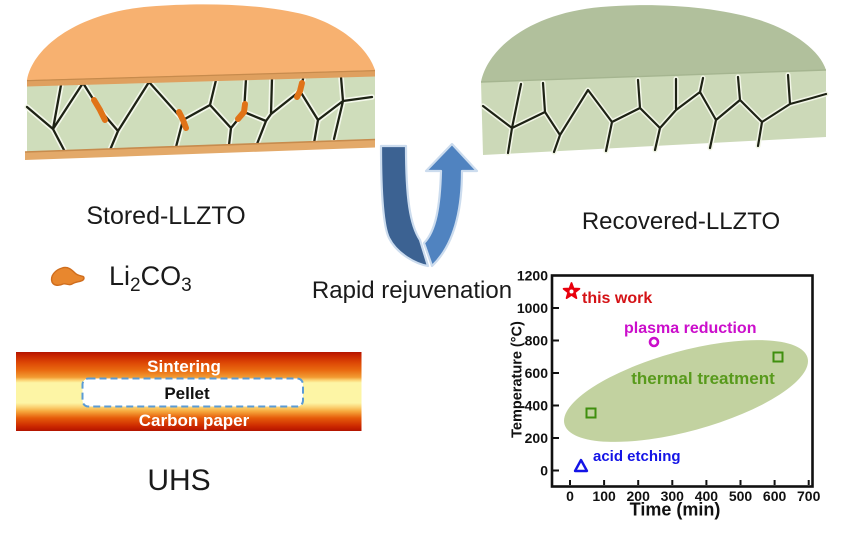 The width and height of the screenshot is (866, 538). I want to click on svg-text: Carbon paper, so click(194, 420).